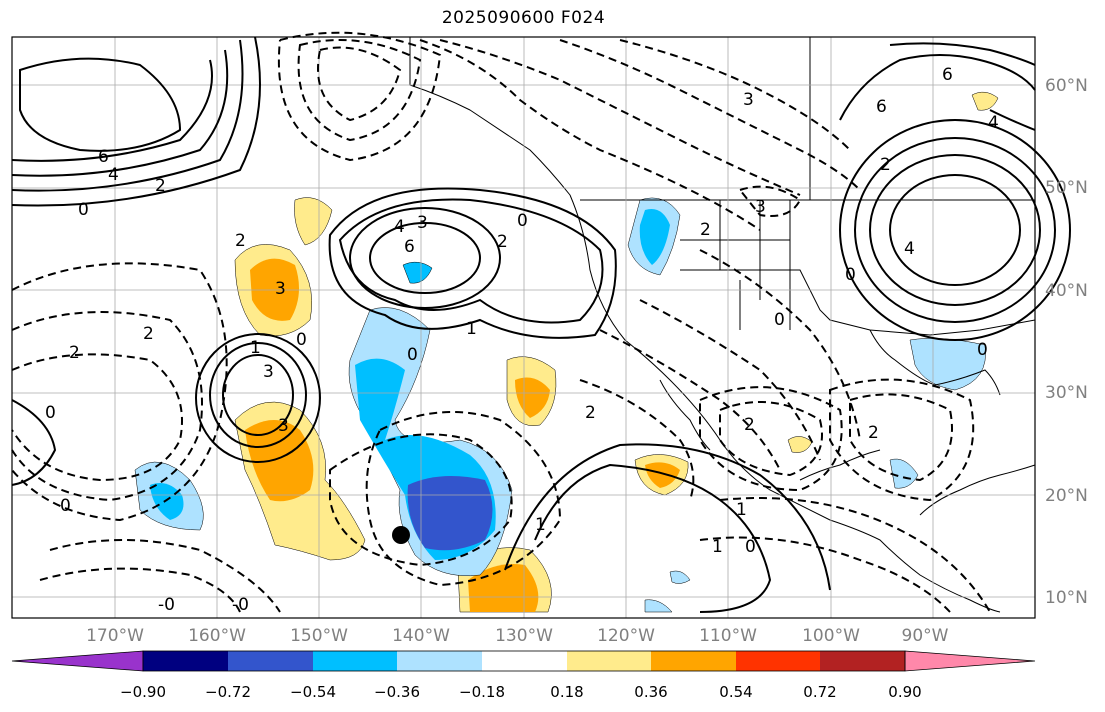 Image resolution: width=1105 pixels, height=712 pixels. What do you see at coordinates (1066, 291) in the screenshot?
I see `lat-label: 40°N` at bounding box center [1066, 291].